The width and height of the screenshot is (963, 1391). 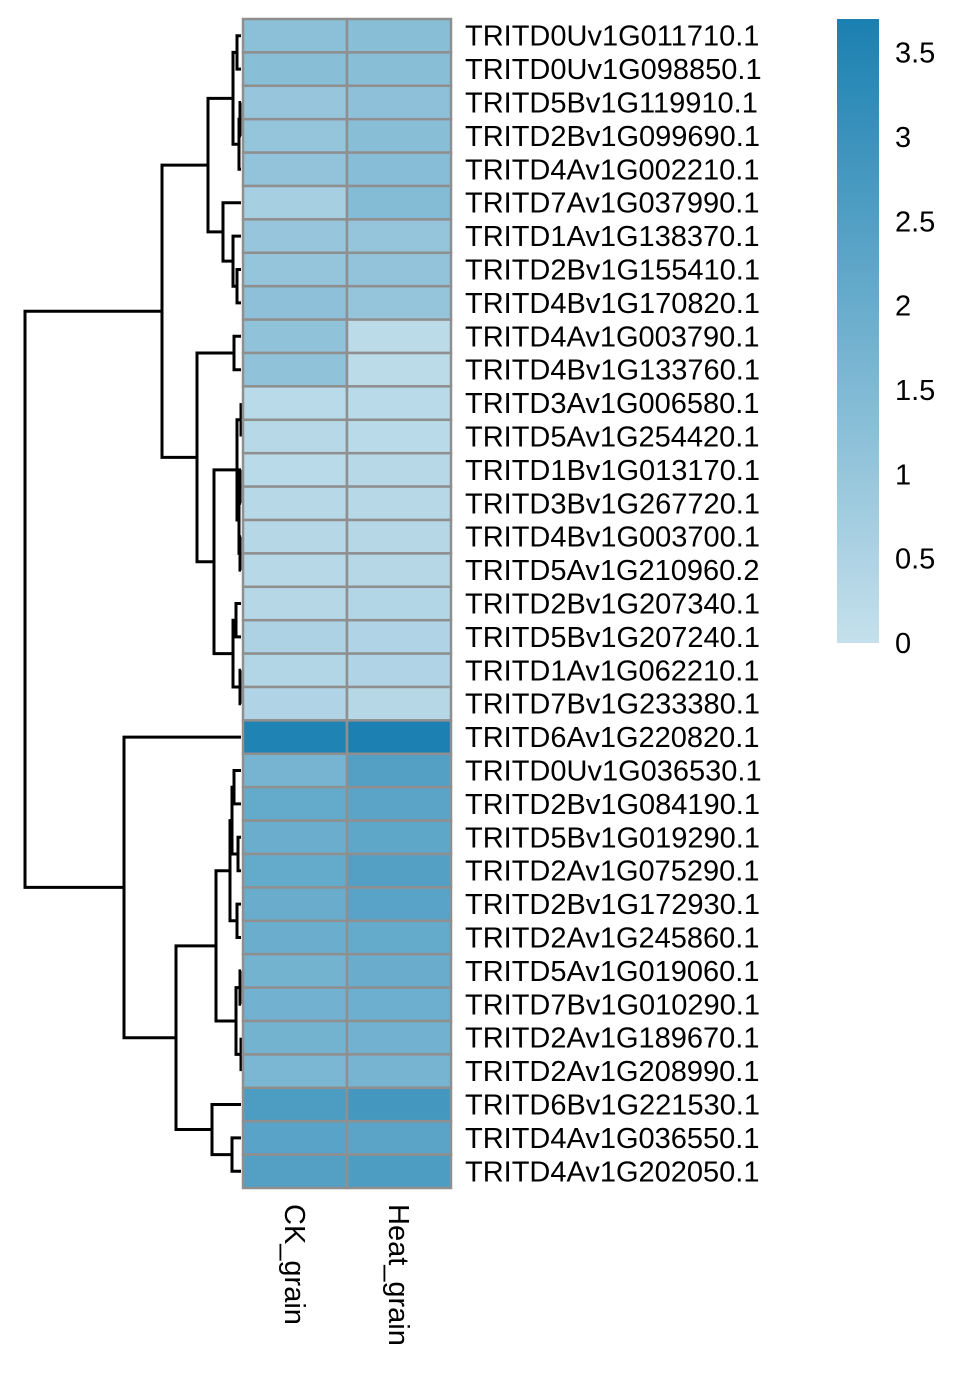 What do you see at coordinates (612, 805) in the screenshot?
I see `row-label: TRITD2Bv1G084190.1` at bounding box center [612, 805].